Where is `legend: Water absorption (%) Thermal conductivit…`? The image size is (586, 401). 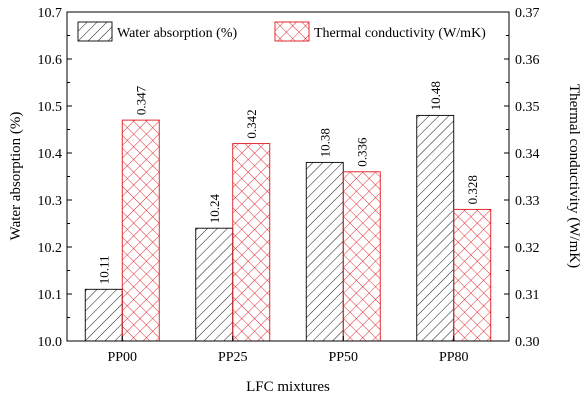 legend: Water absorption (%) Thermal conductivit… is located at coordinates (281, 31).